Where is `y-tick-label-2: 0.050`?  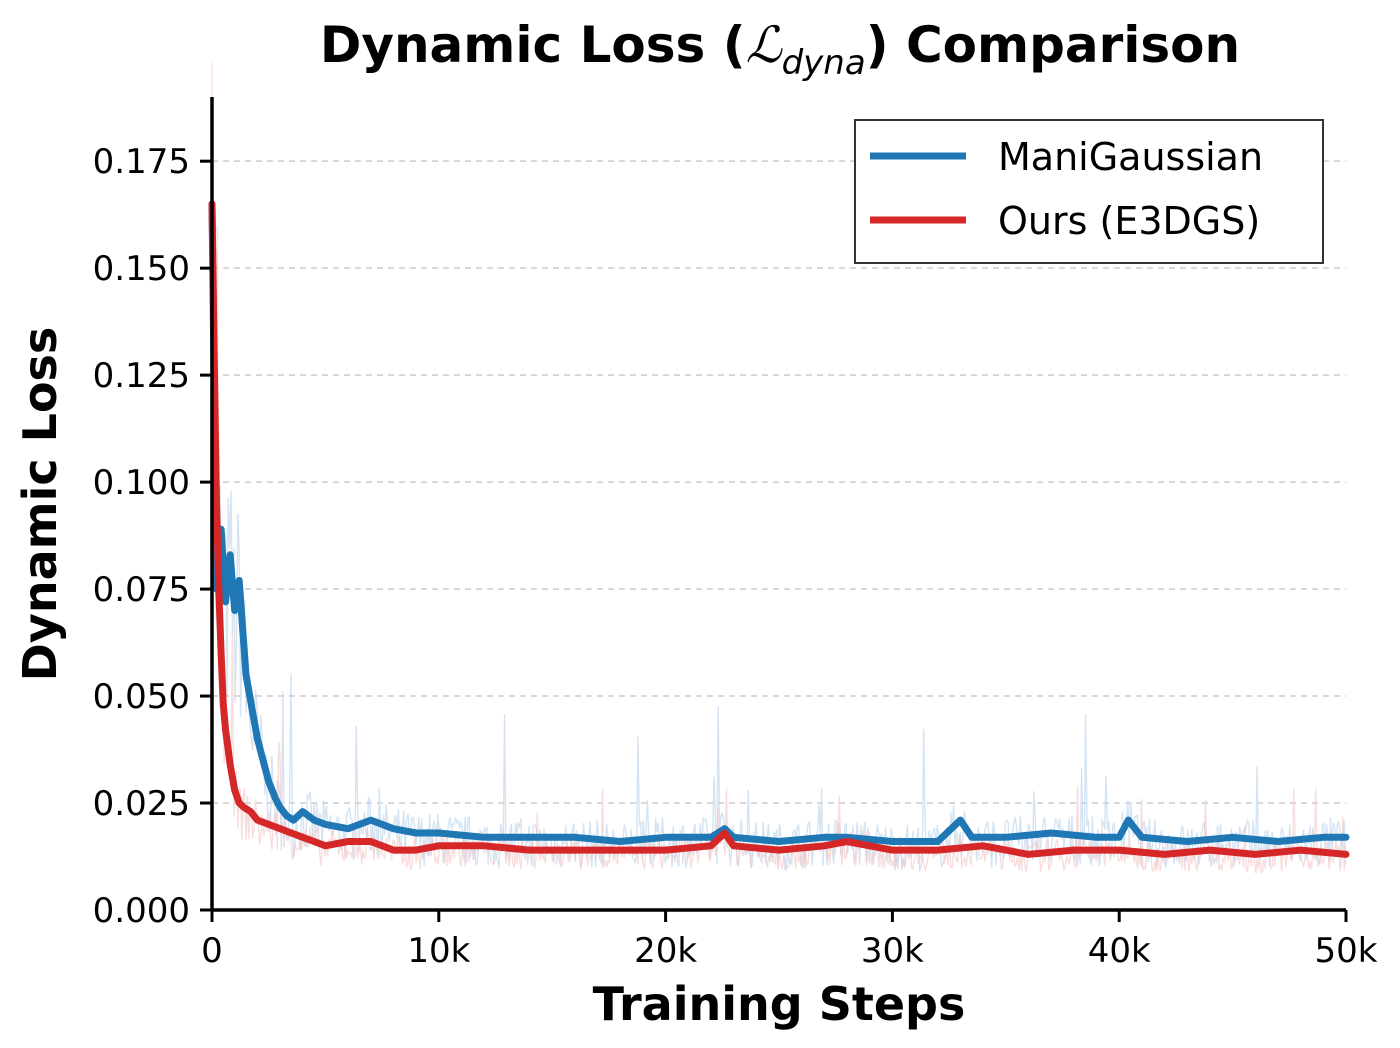 y-tick-label-2: 0.050 is located at coordinates (141, 697).